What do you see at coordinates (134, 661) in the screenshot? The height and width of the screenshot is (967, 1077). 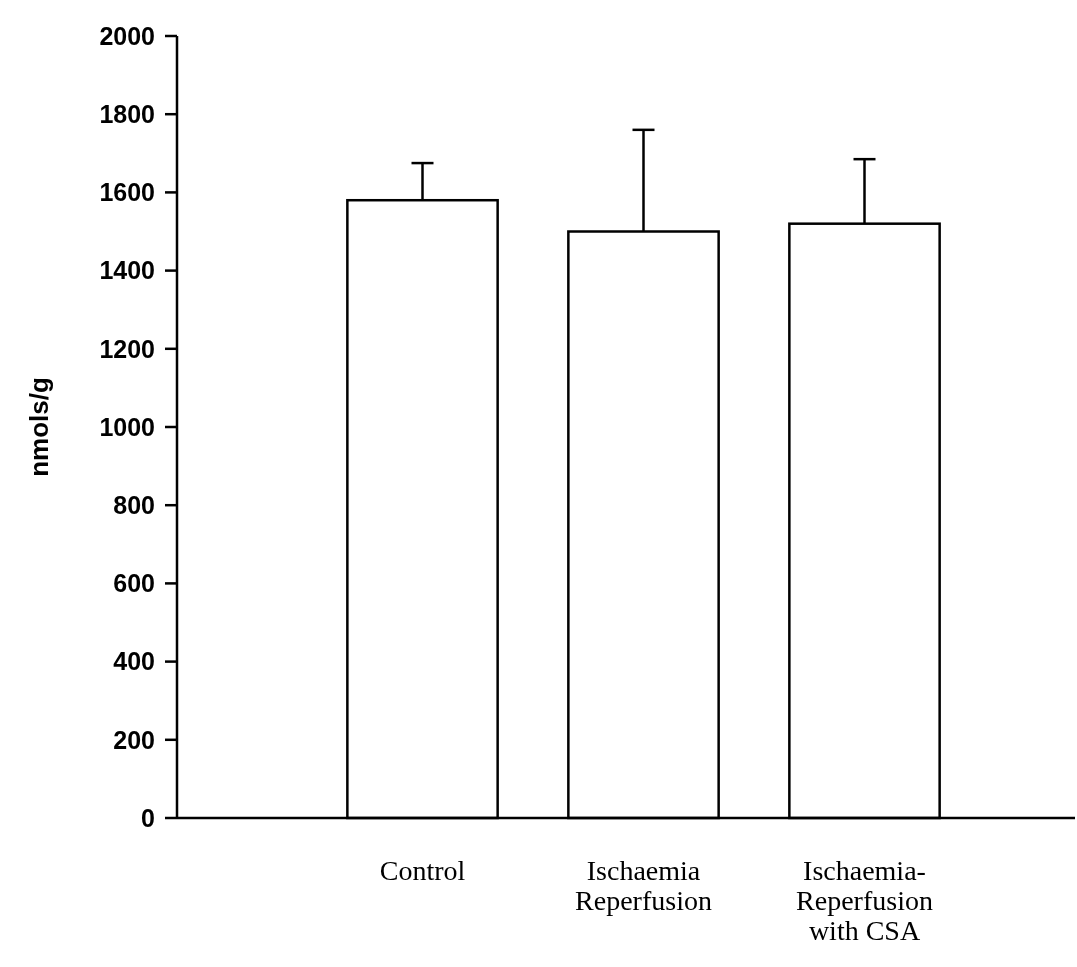 I see `y-tick-label: 400` at bounding box center [134, 661].